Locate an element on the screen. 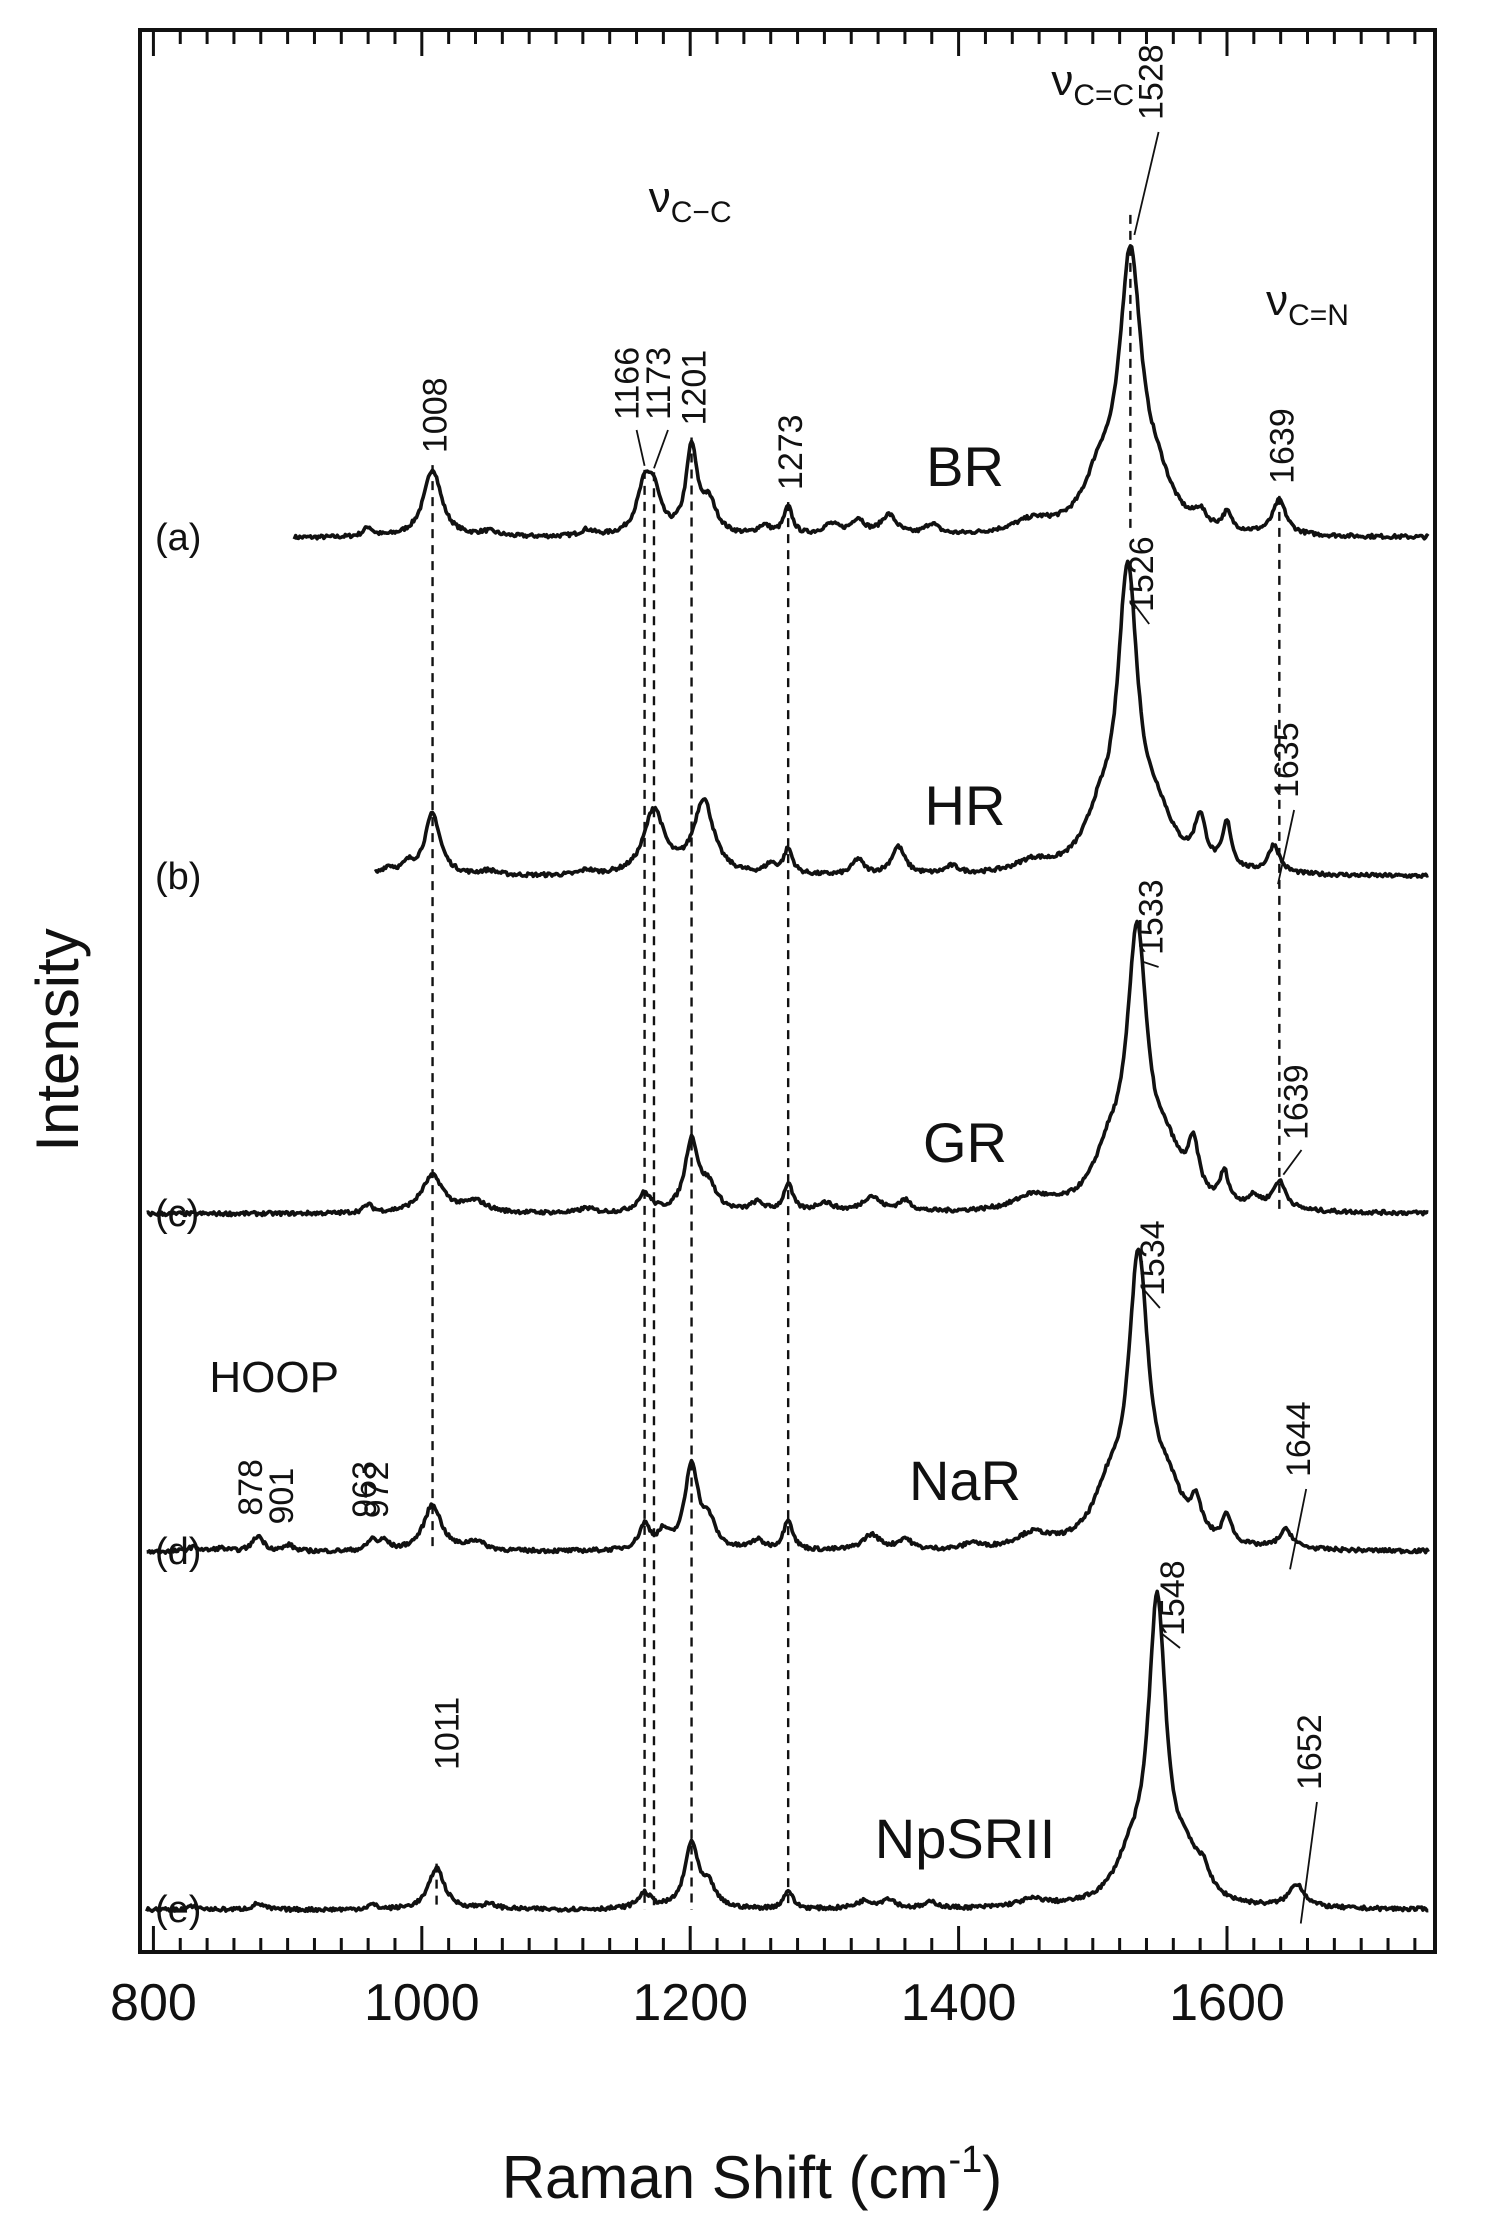 Image resolution: width=1485 pixels, height=2225 pixels. panel-tag-hr: (b) is located at coordinates (178, 877).